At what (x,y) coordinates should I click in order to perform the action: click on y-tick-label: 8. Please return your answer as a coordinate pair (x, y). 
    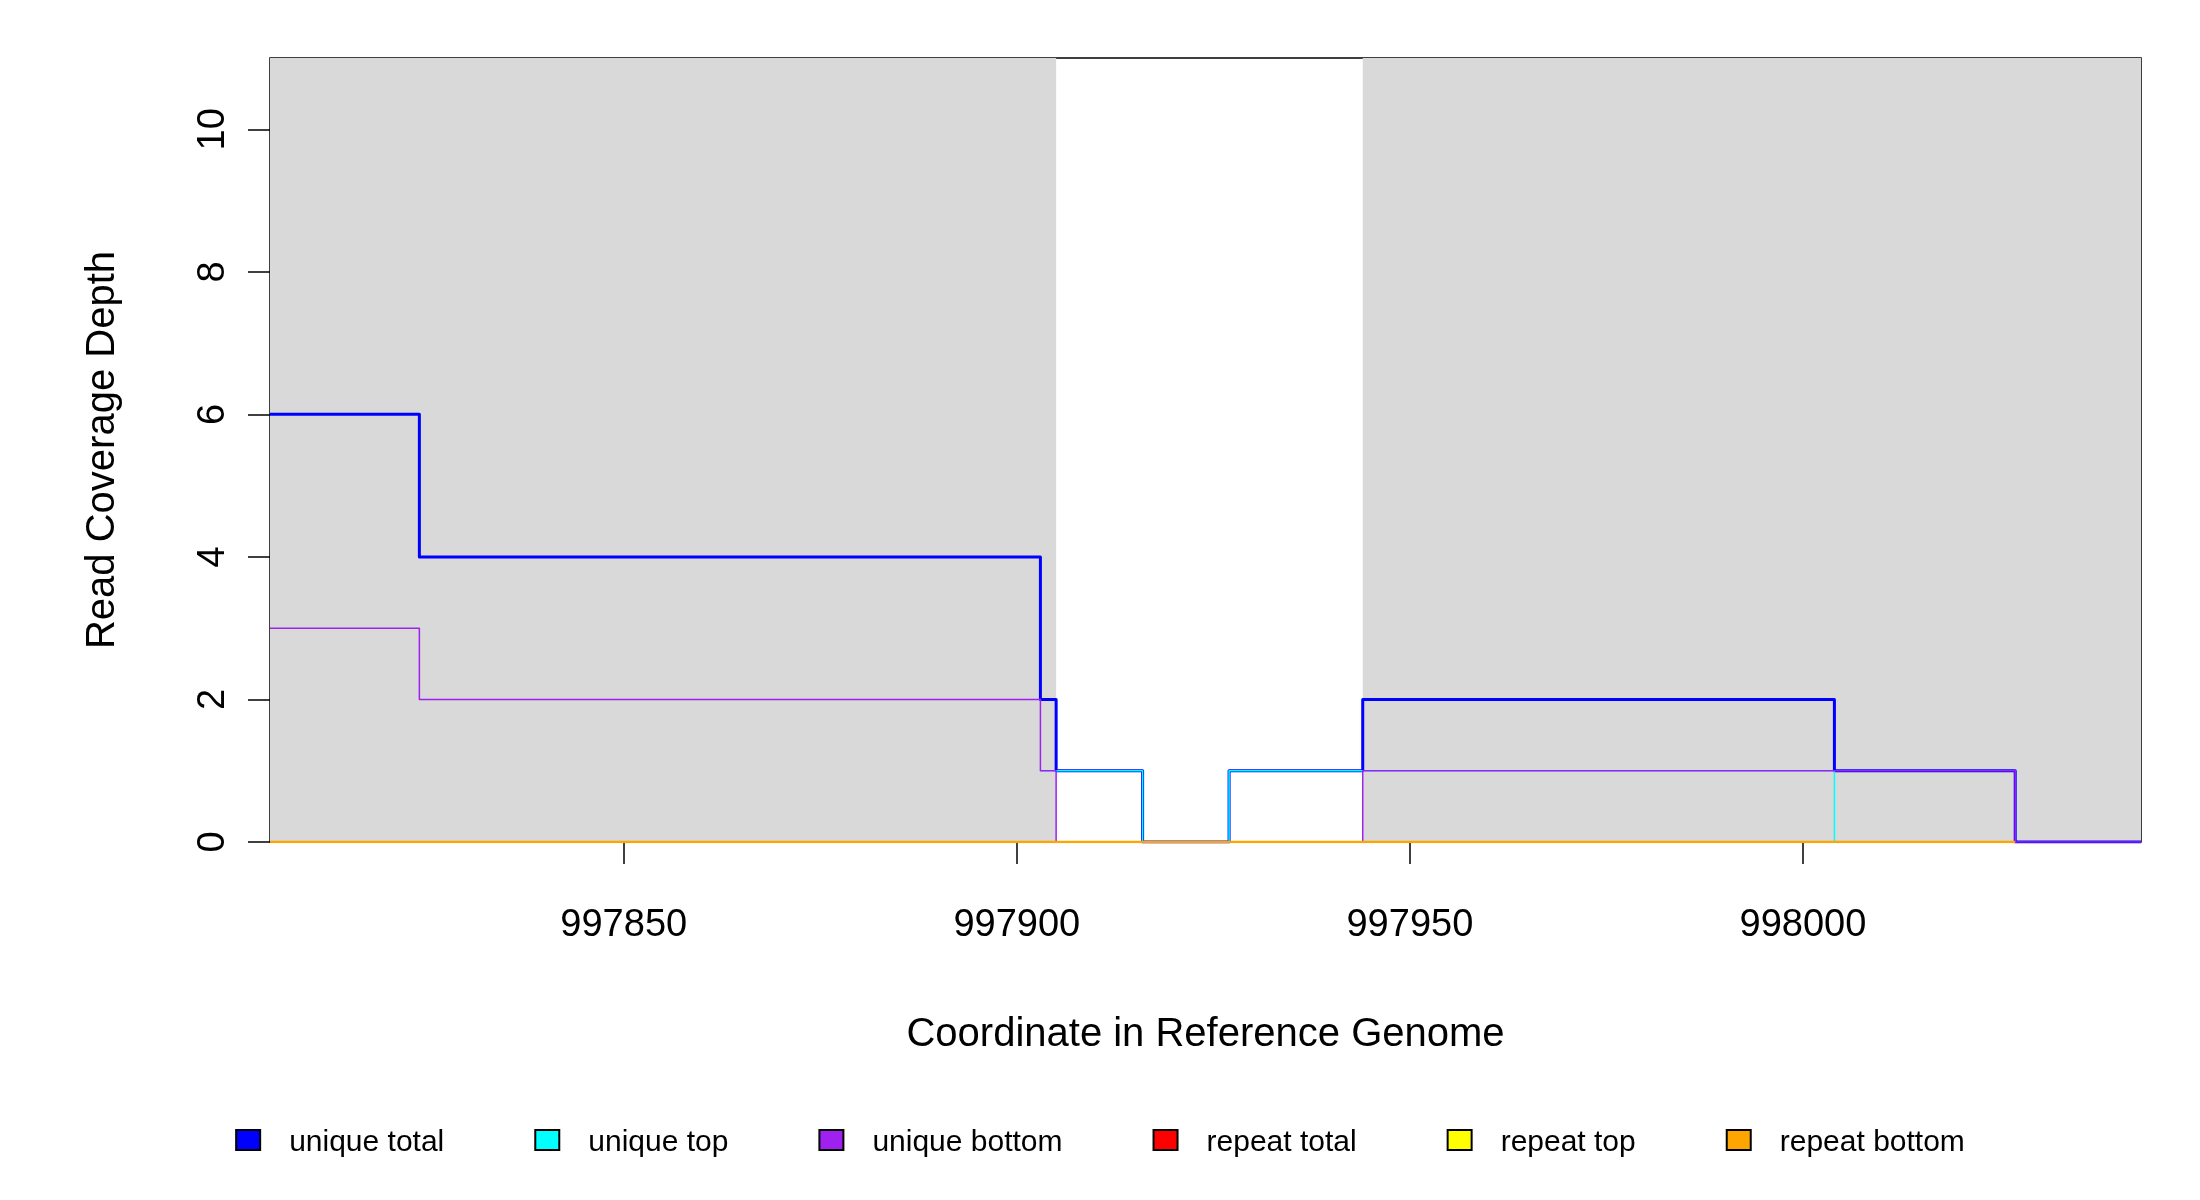
    Looking at the image, I should click on (211, 272).